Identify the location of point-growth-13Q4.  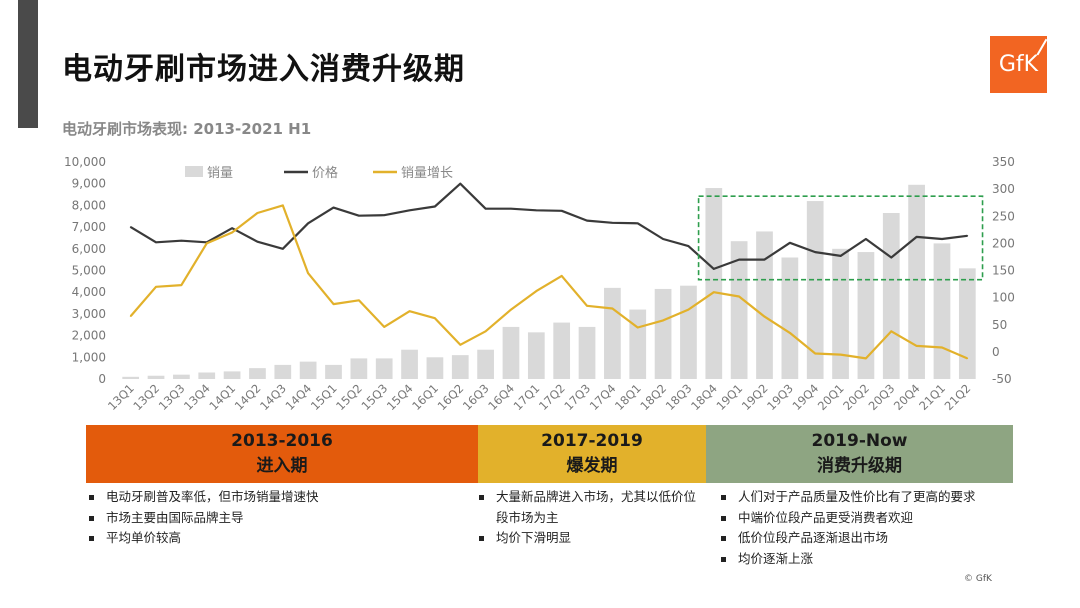
(206, 243).